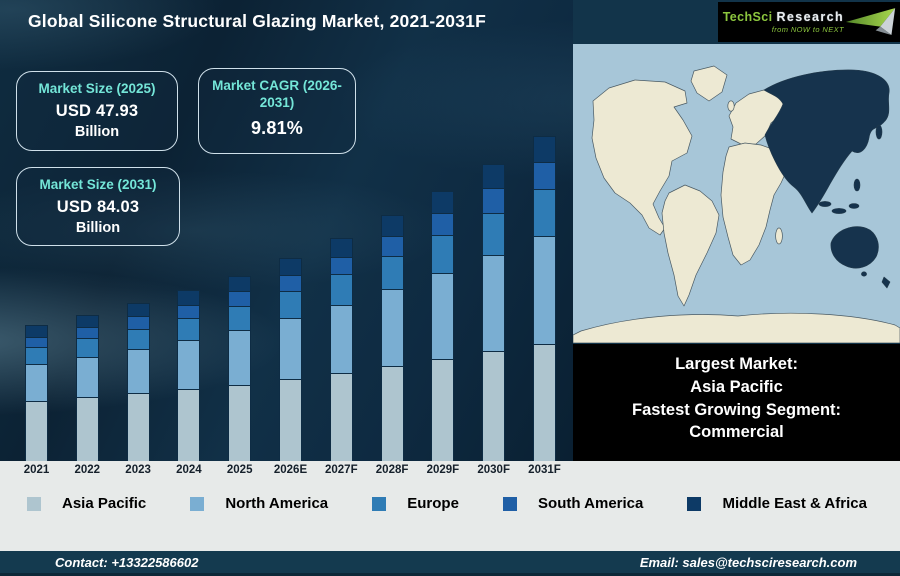 The height and width of the screenshot is (576, 900). Describe the element at coordinates (197, 503) in the screenshot. I see `legend-swatch-north-america` at that location.